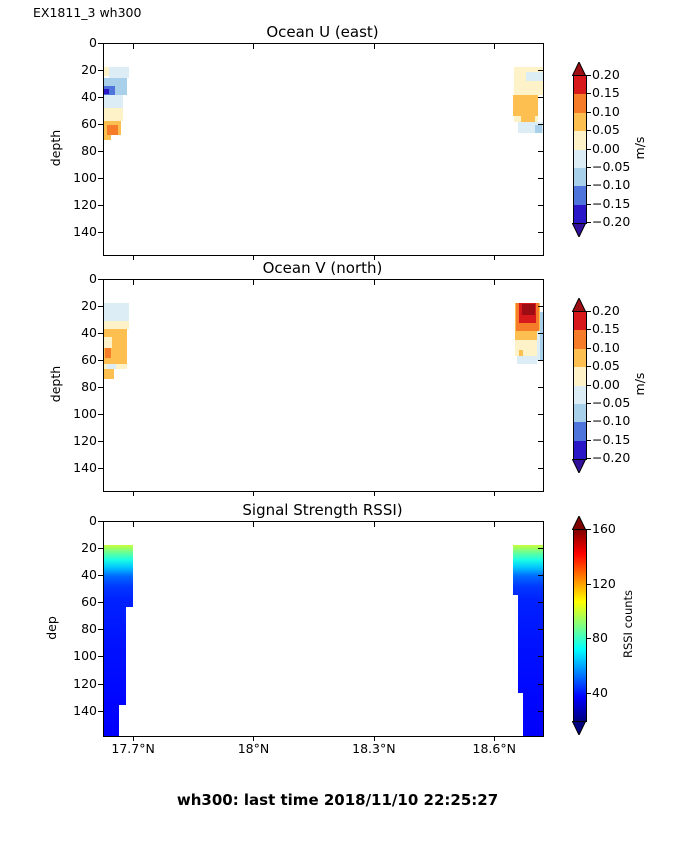 This screenshot has height=855, width=675. I want to click on panel-title-rssi: Signal Strength RSSI), so click(322, 510).